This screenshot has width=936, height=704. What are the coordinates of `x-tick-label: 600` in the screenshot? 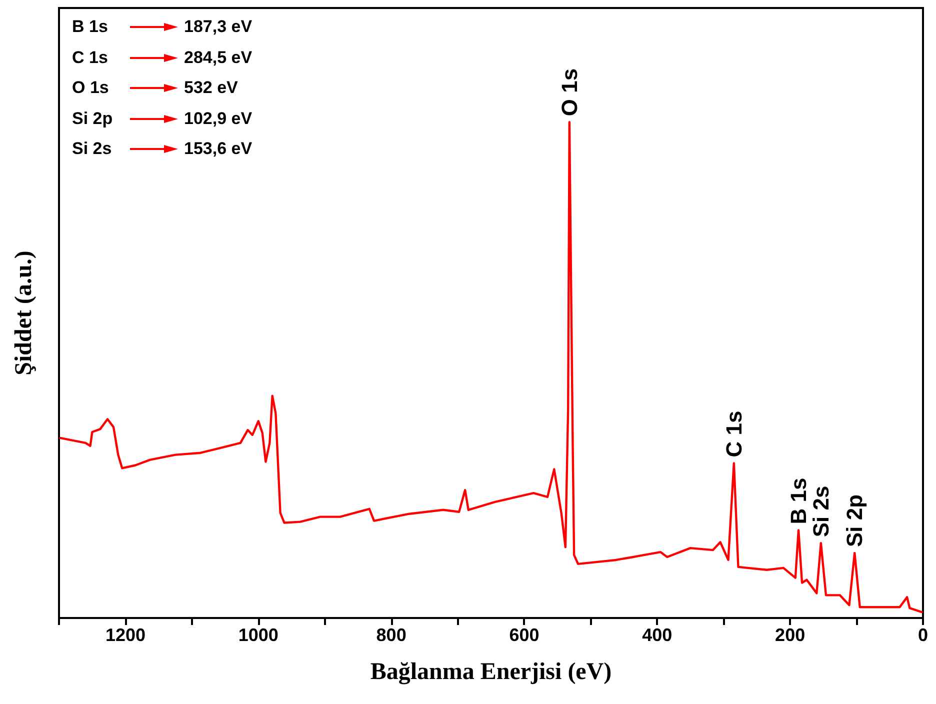 It's located at (524, 635).